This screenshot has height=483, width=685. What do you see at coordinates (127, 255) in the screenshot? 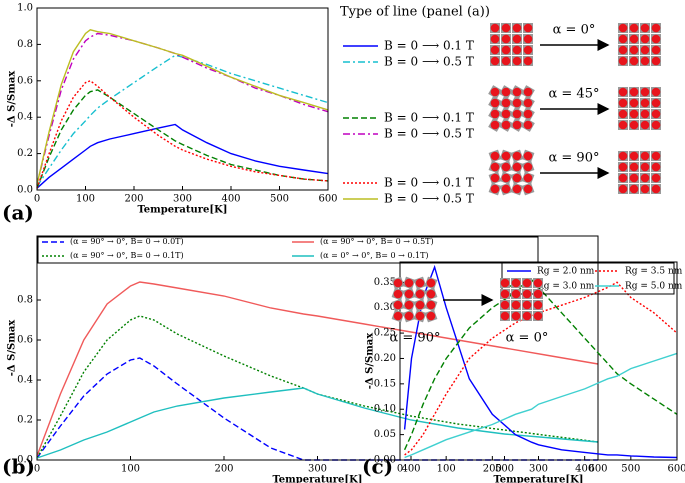
I see `legend-label: (α = 90° → 0°, B= 0 → 0.1T)` at bounding box center [127, 255].